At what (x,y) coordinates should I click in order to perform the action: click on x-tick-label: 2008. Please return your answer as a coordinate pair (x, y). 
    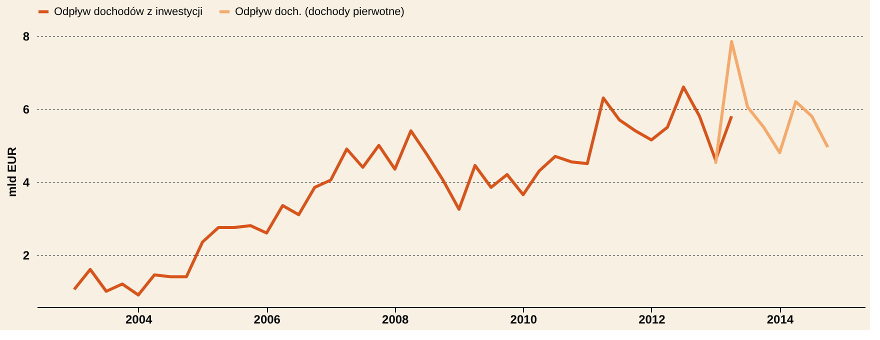
    Looking at the image, I should click on (396, 319).